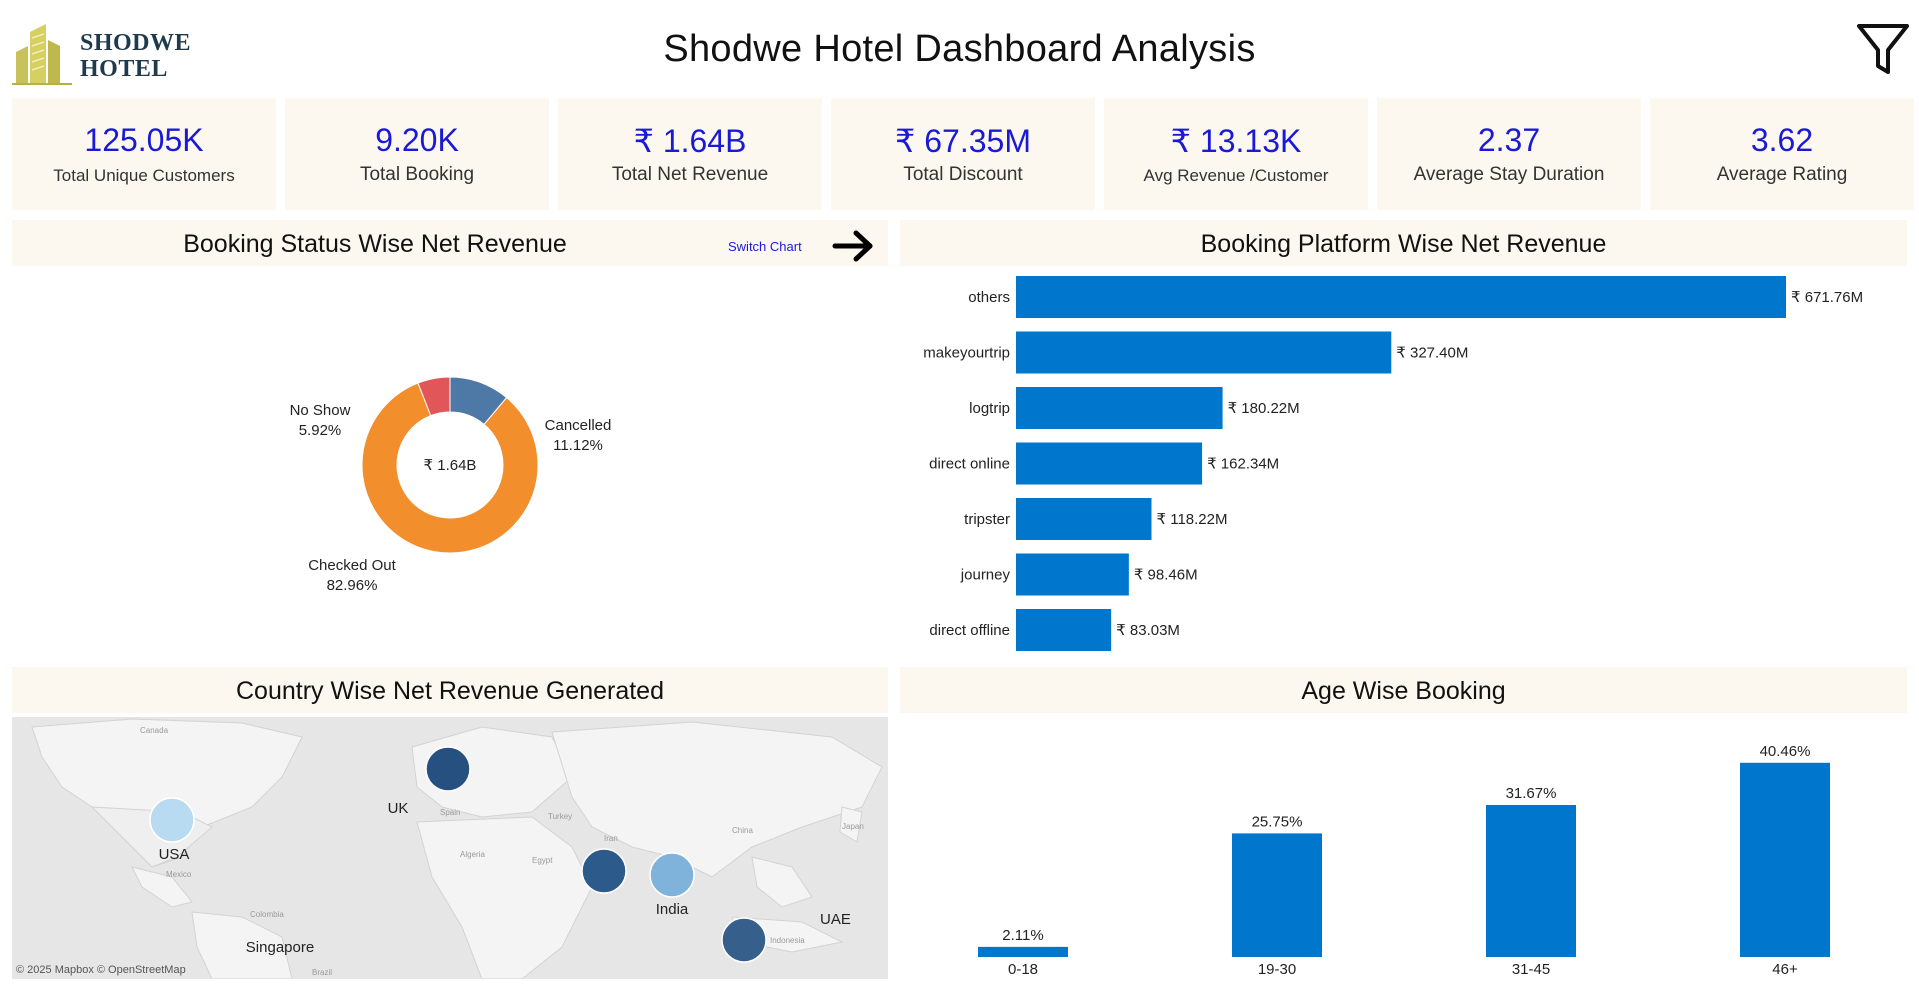 Image resolution: width=1919 pixels, height=984 pixels. What do you see at coordinates (1109, 463) in the screenshot?
I see `platform-bar-direct-online` at bounding box center [1109, 463].